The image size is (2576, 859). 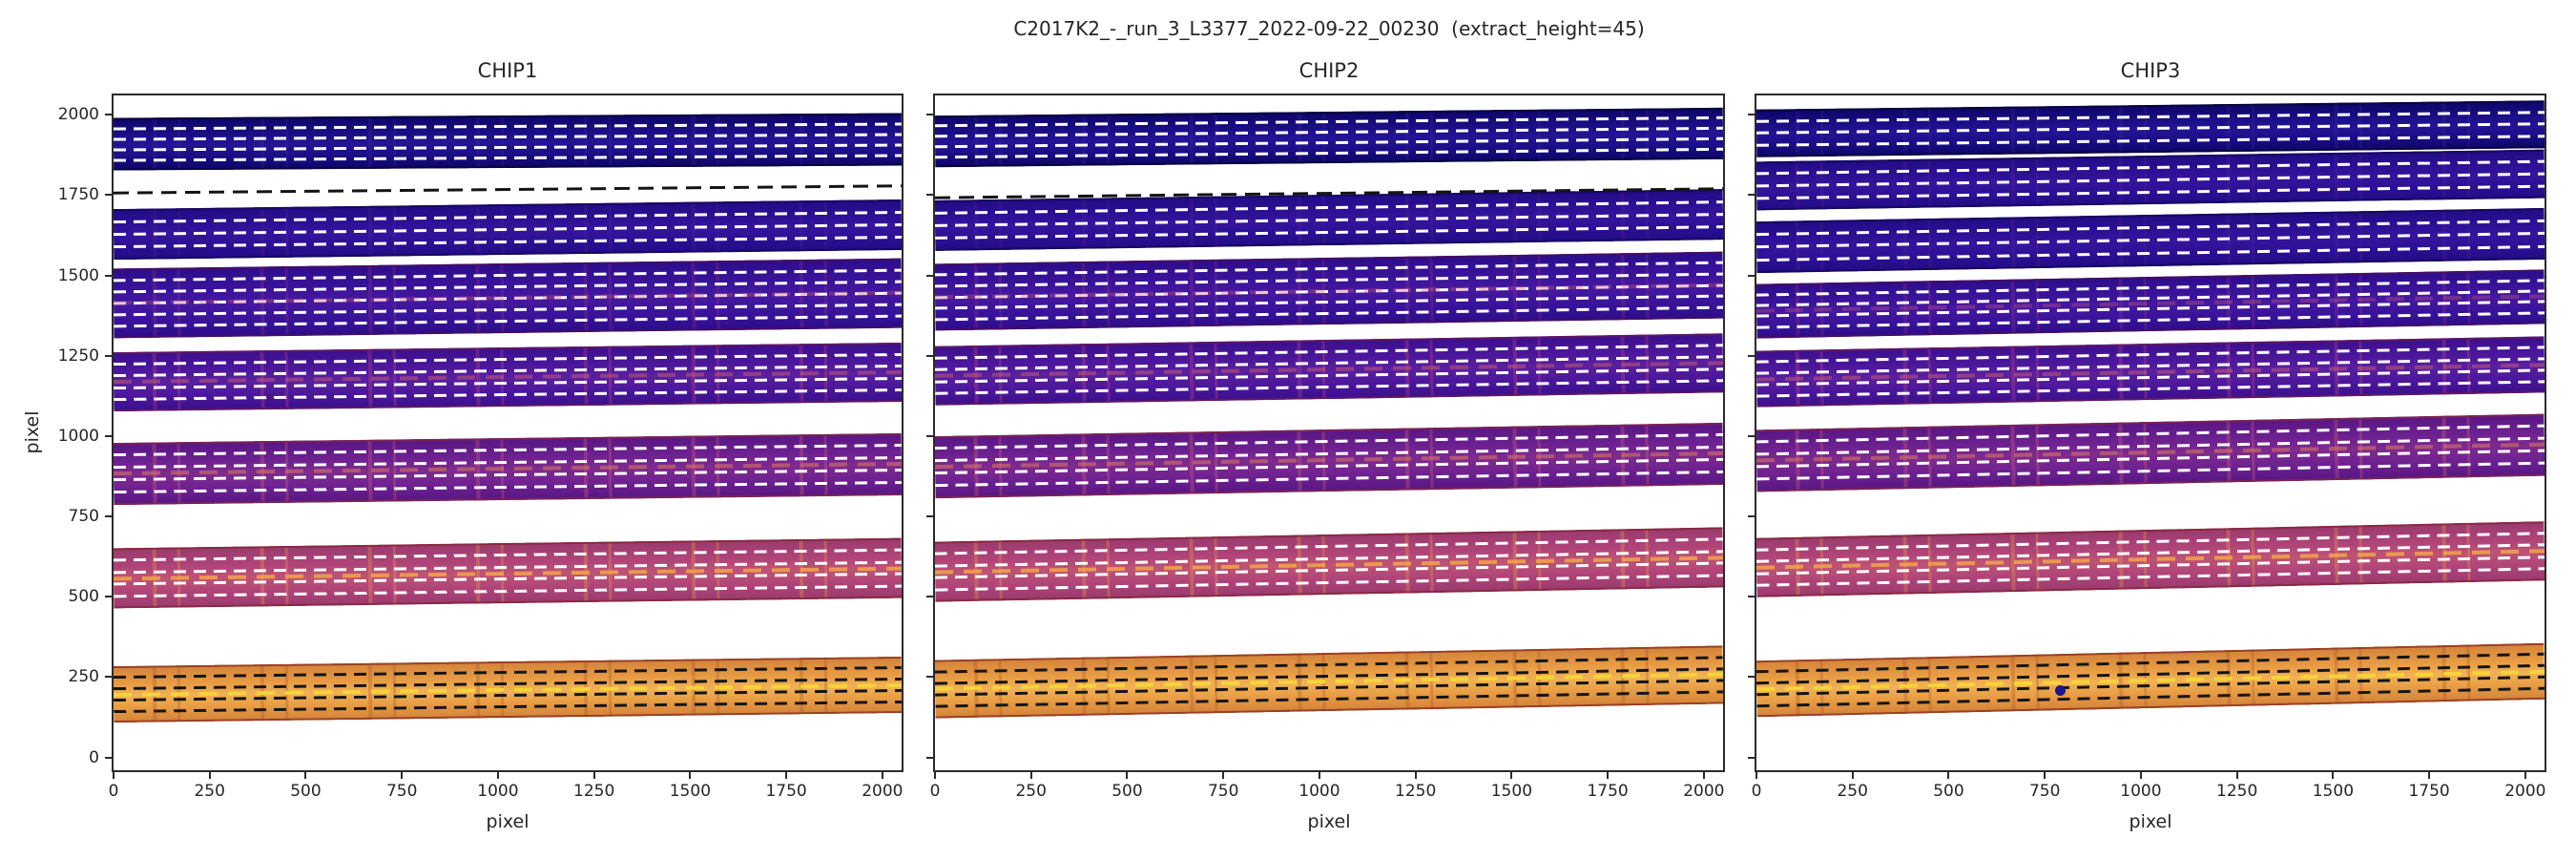 I want to click on y-tick-label: 1250, so click(x=78, y=356).